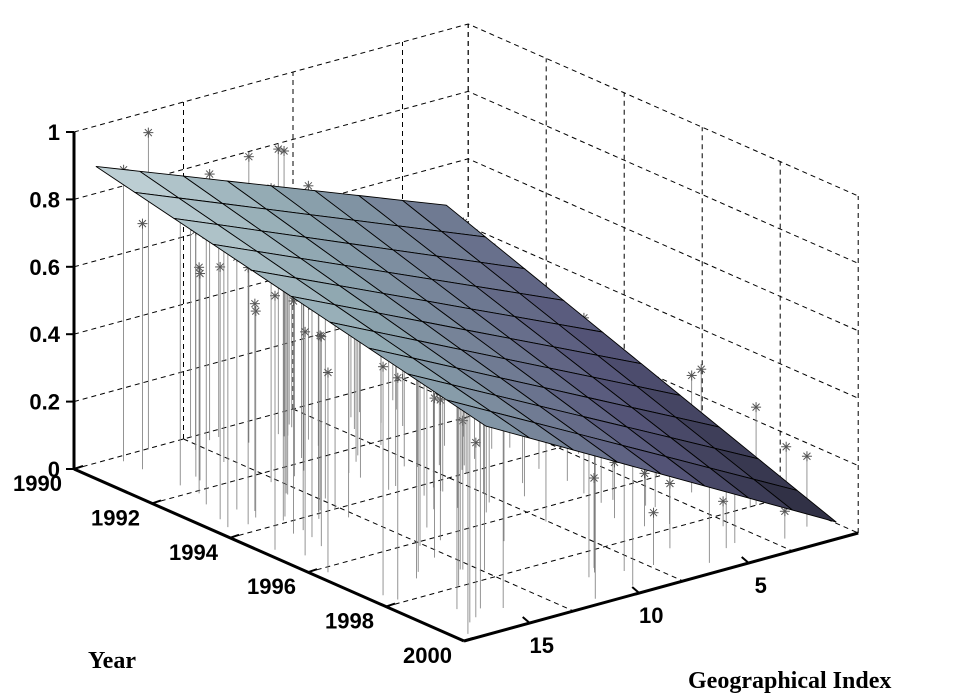 The width and height of the screenshot is (970, 696). What do you see at coordinates (488, 419) in the screenshot?
I see `surface-patch` at bounding box center [488, 419].